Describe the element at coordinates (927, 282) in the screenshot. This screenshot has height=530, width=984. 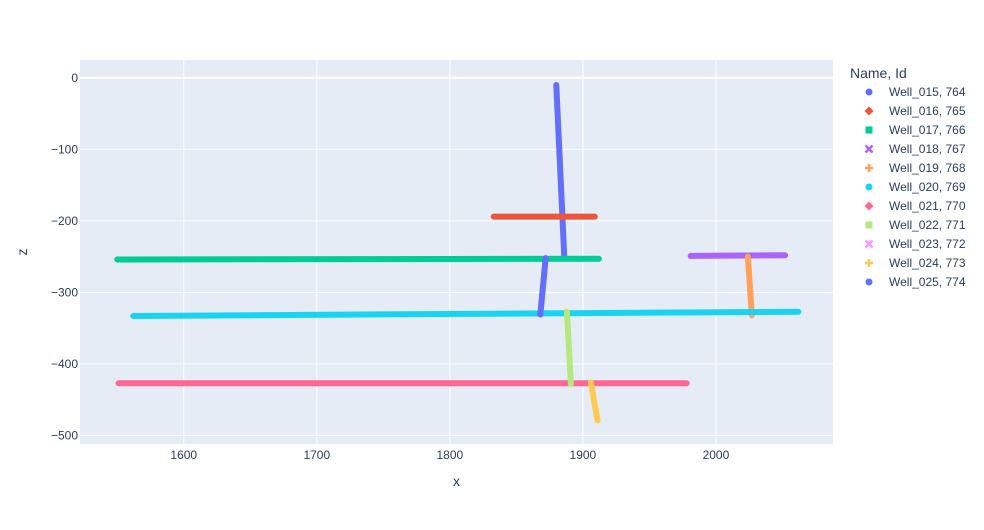
I see `legend-label: Well_025, 774` at that location.